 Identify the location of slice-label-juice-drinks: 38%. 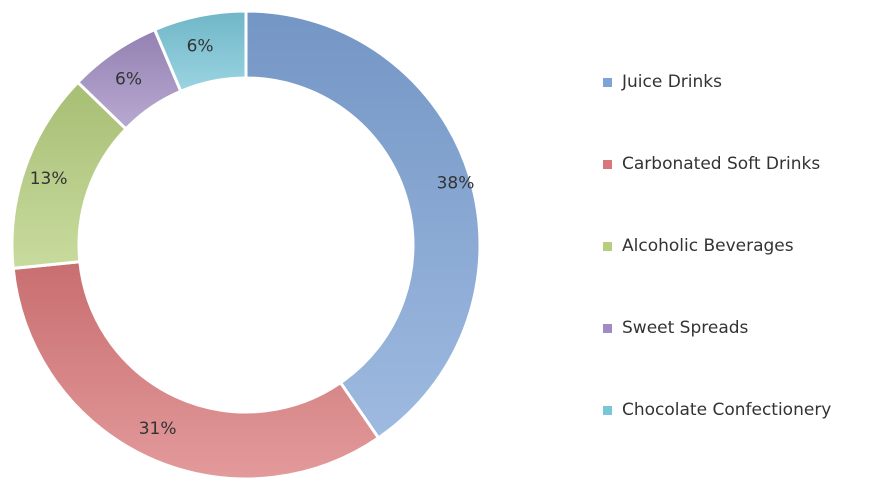
(456, 184).